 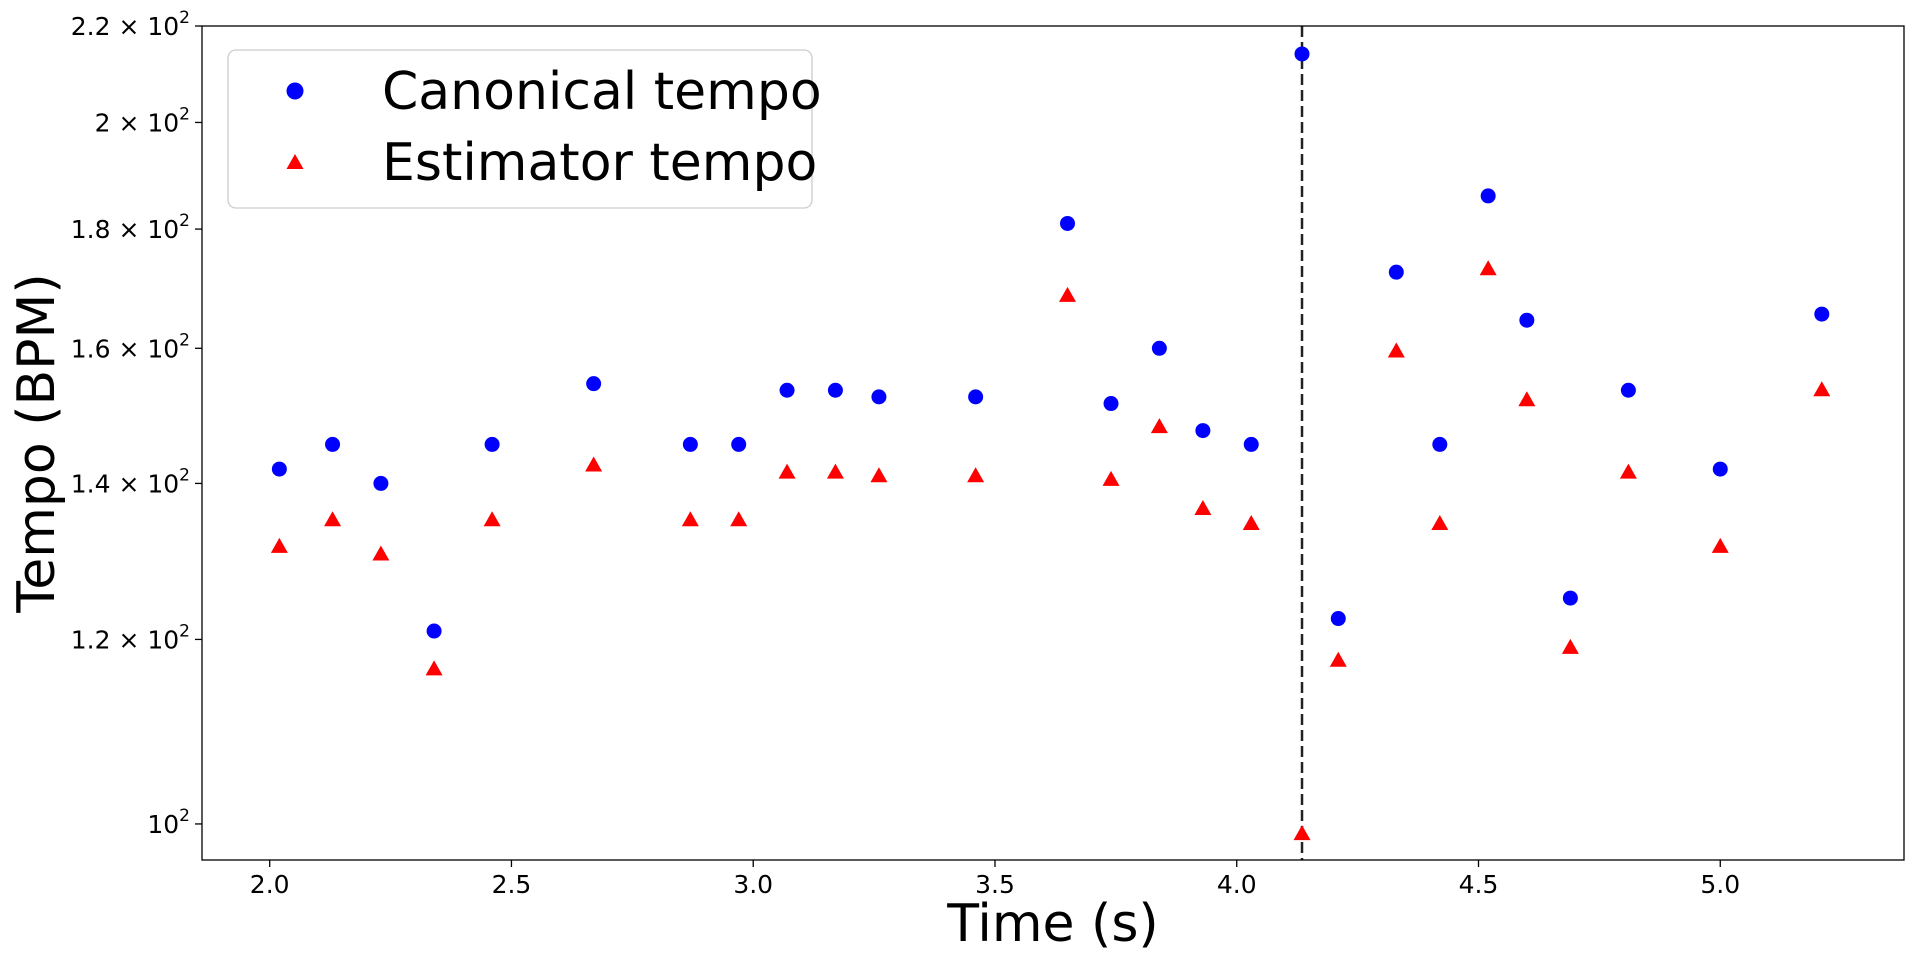 I want to click on y-tick-label: 1.2 × 10², so click(x=130, y=637).